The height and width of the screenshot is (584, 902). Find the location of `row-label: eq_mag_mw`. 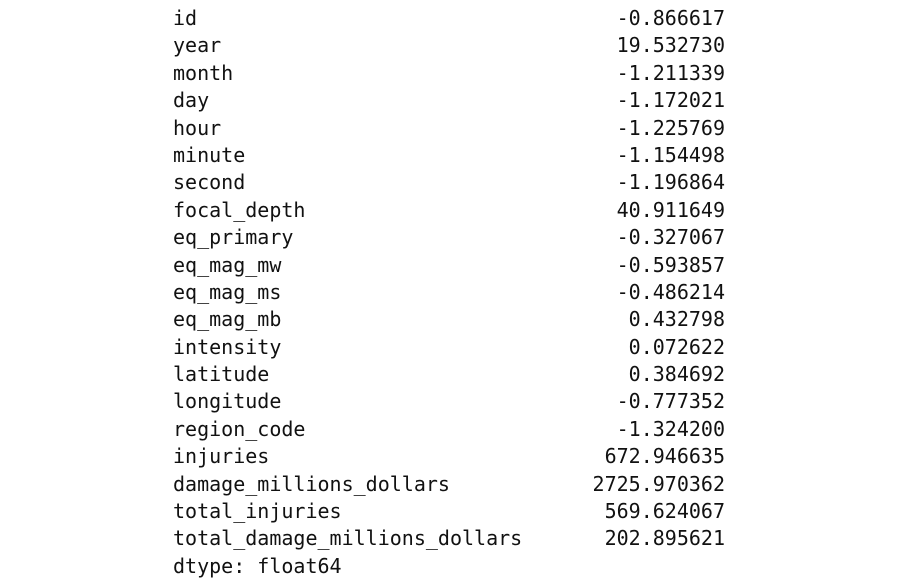

row-label: eq_mag_mw is located at coordinates (227, 264).